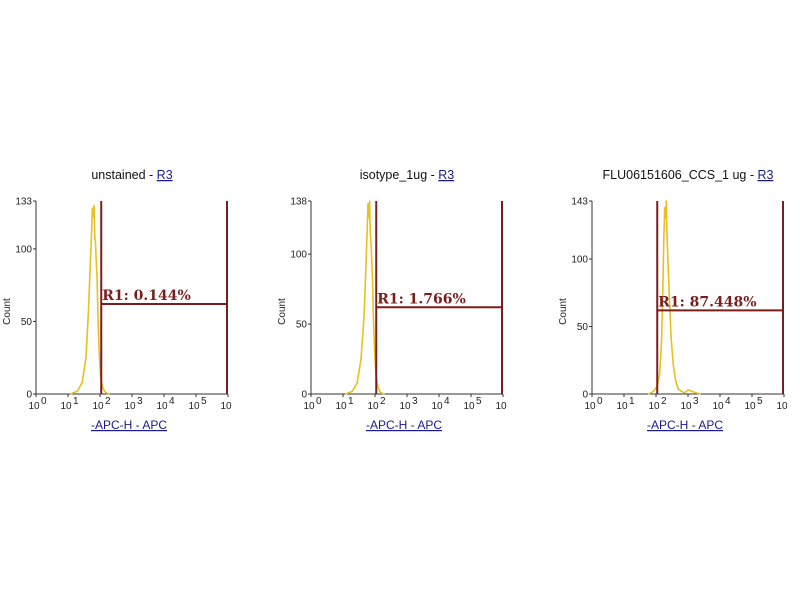  Describe the element at coordinates (298, 202) in the screenshot. I see `y-tick-label: 138` at that location.